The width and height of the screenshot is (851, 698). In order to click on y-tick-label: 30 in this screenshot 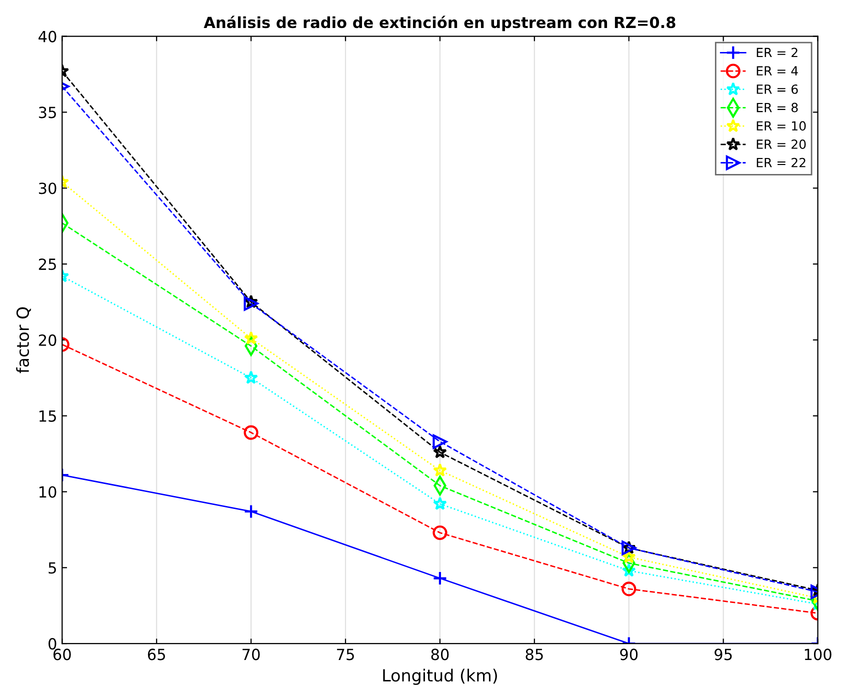, I will do `click(47, 188)`.